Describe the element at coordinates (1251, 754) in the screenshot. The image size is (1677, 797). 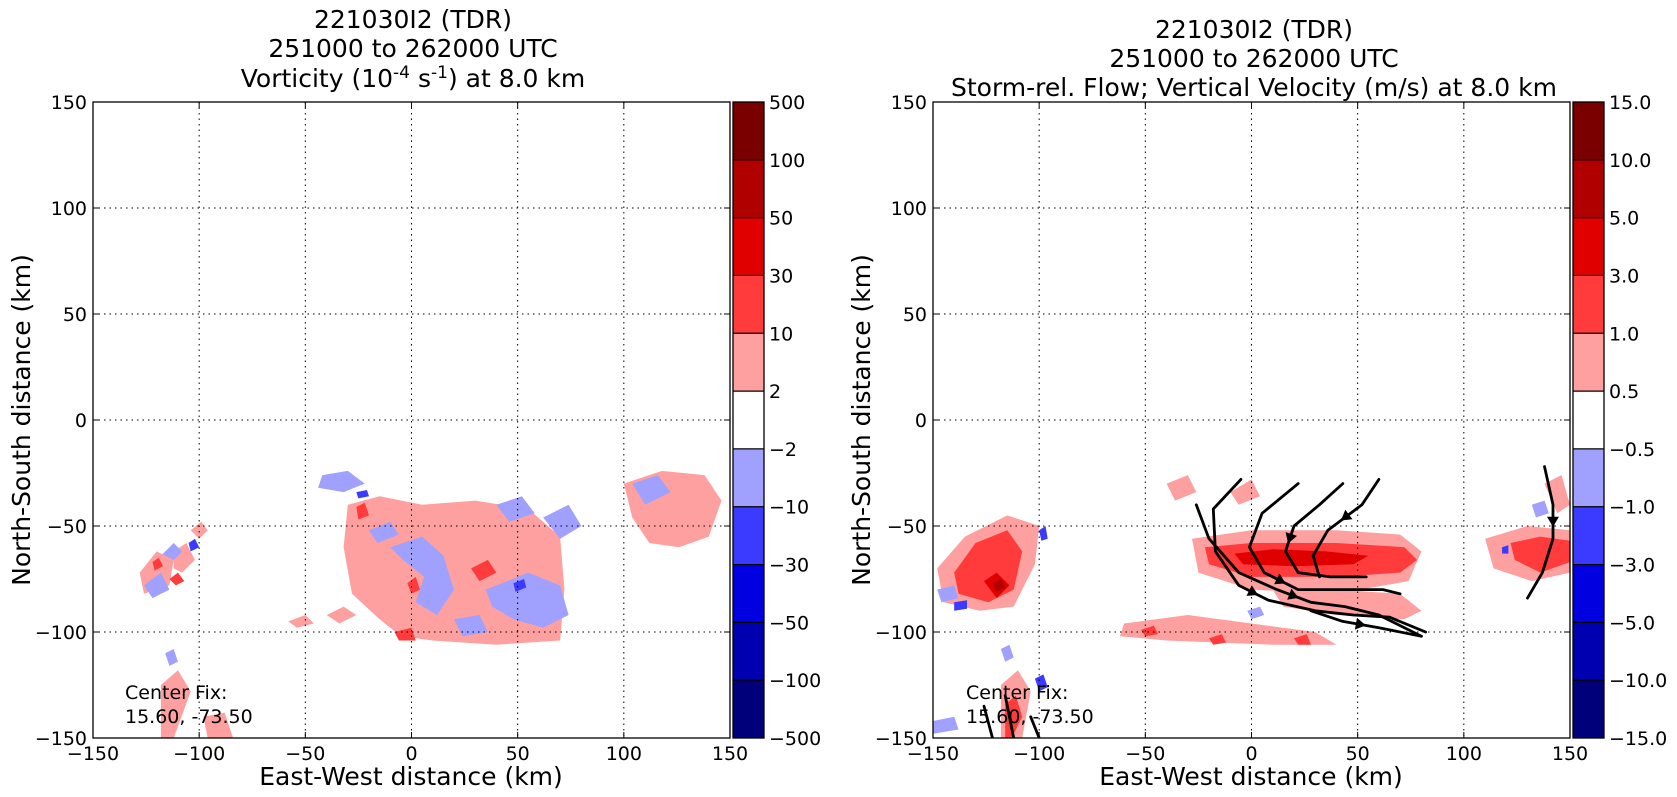
I see `x-tick-label: 0` at that location.